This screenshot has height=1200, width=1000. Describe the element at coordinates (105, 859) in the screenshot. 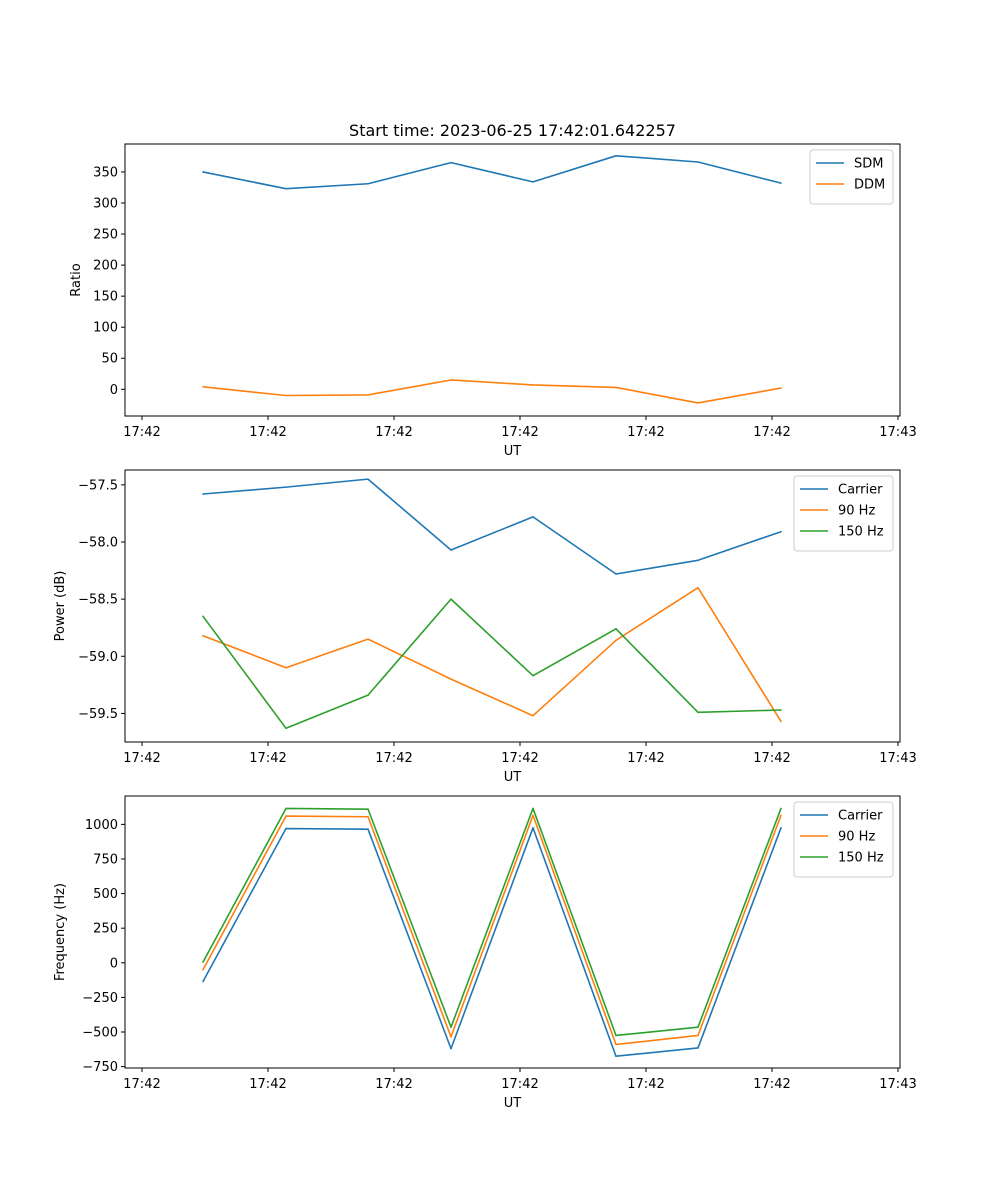

I see `y-tick-label: 750` at that location.